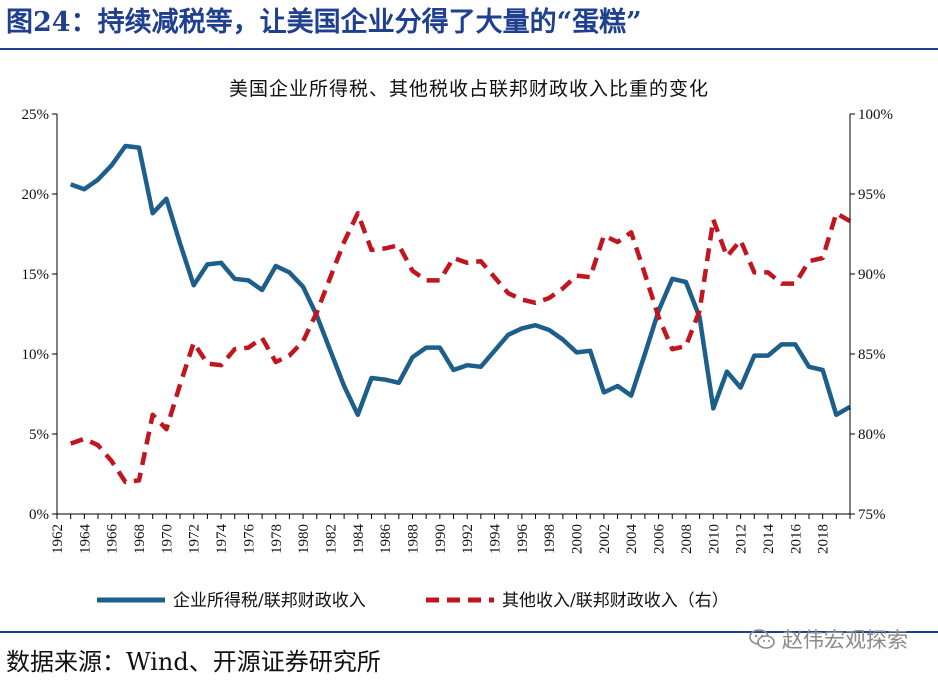 Image resolution: width=938 pixels, height=681 pixels. I want to click on y-right-tick-label: 90%, so click(872, 275).